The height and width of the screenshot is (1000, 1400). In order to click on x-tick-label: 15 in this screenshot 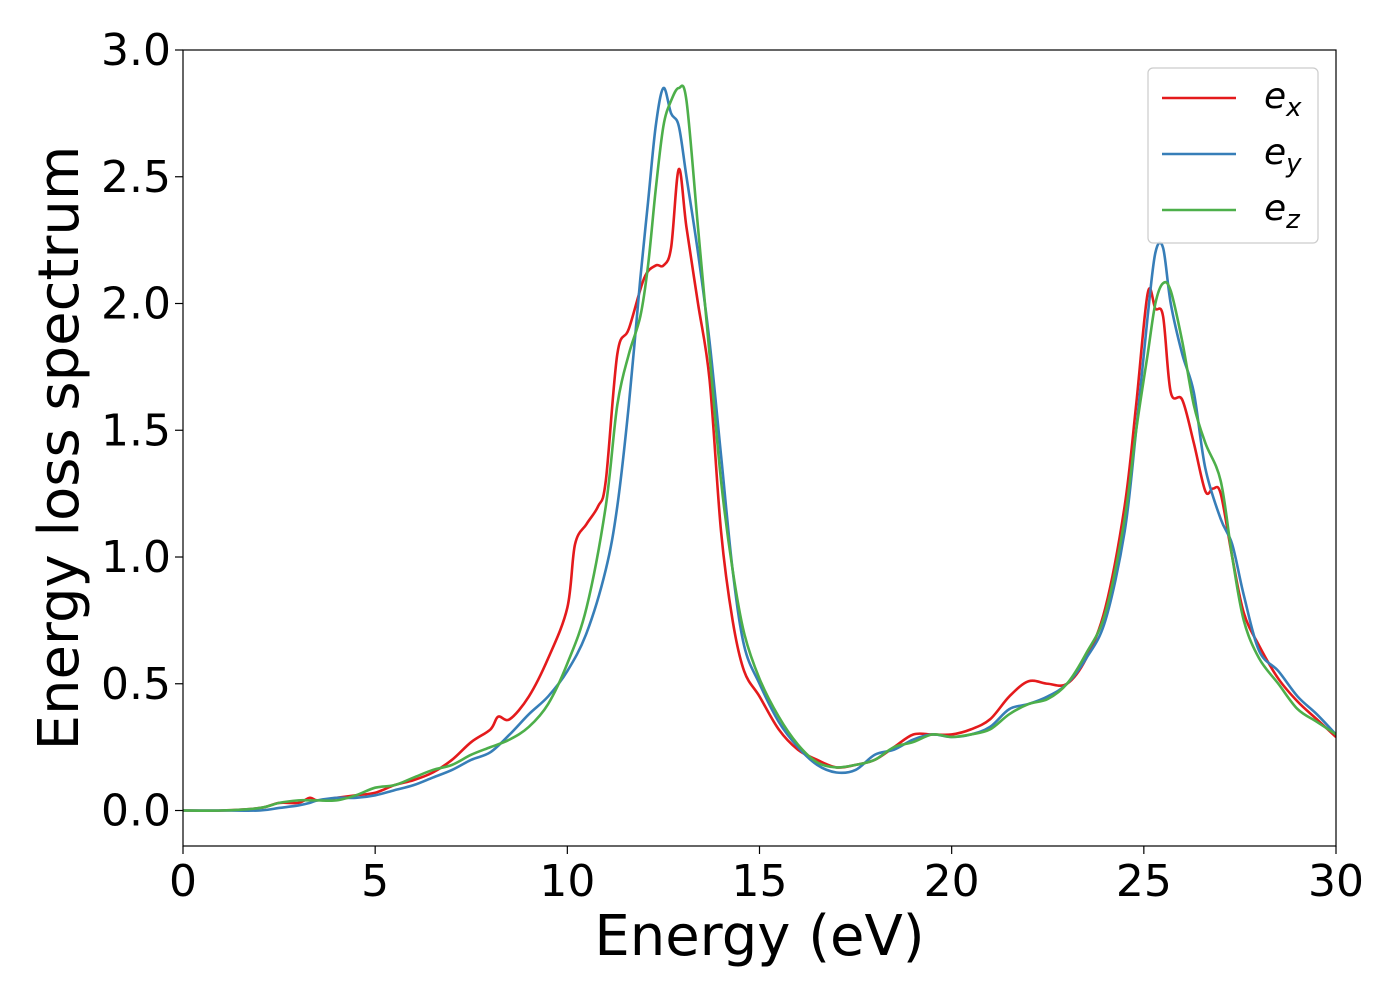, I will do `click(760, 881)`.